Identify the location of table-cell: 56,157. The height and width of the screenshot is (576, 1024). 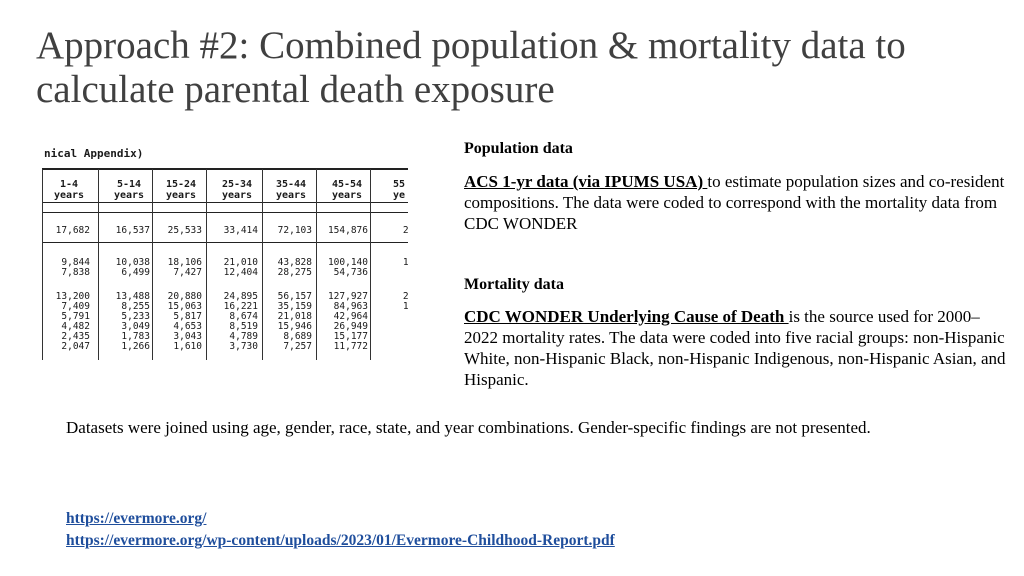
(294, 296).